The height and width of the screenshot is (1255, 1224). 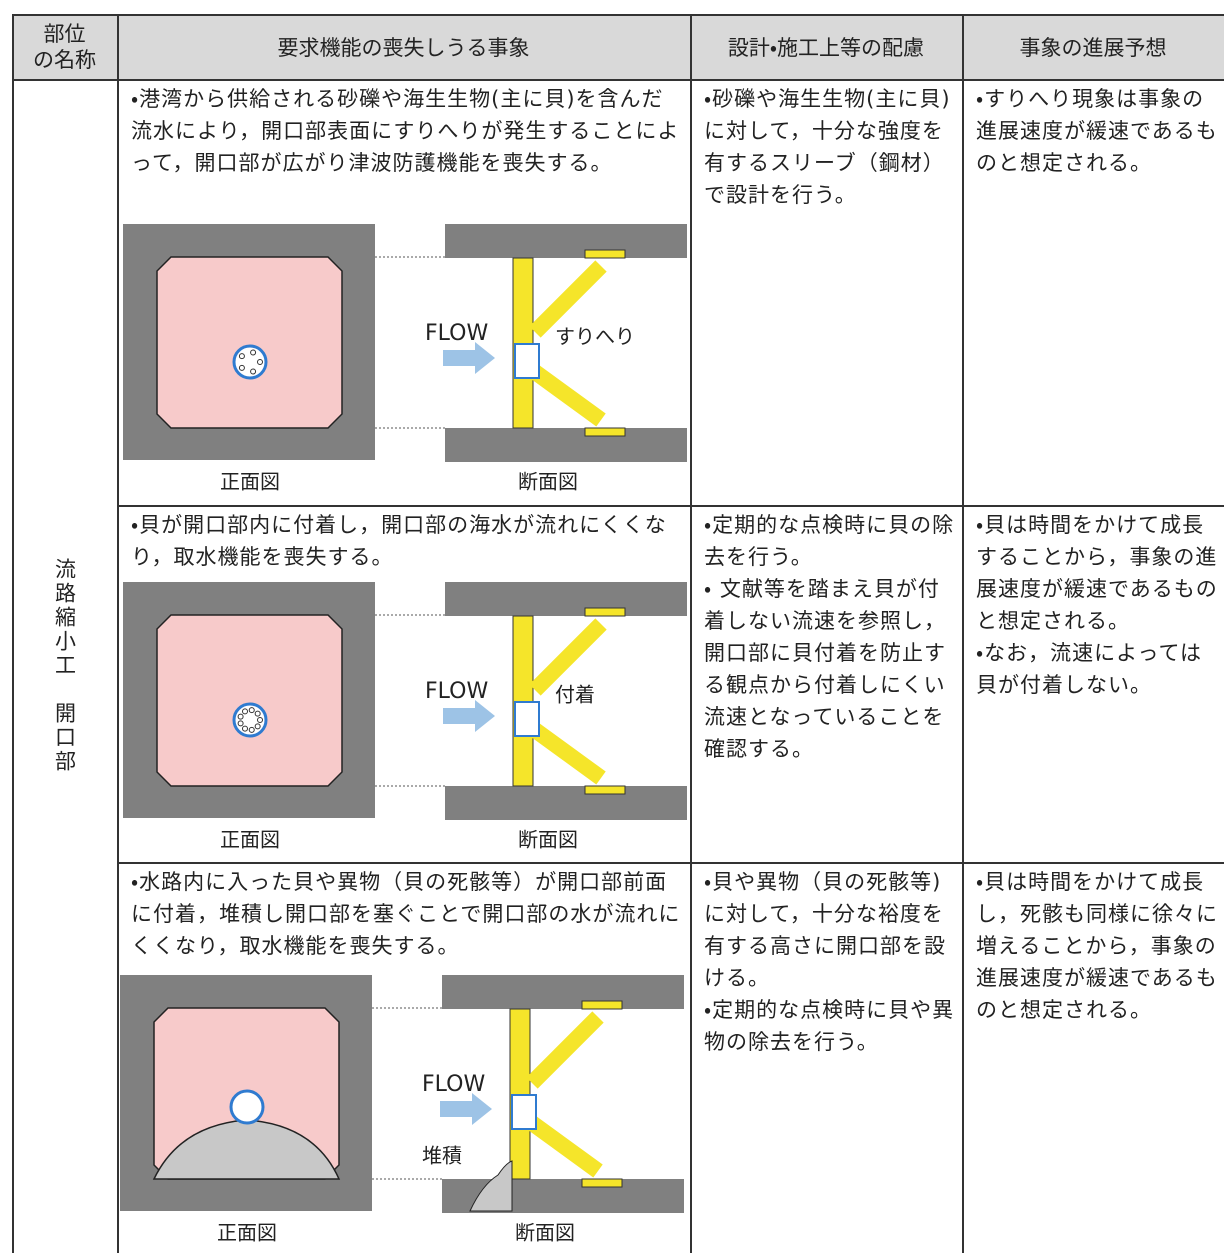 I want to click on header-cell: 事象の進展予想, so click(x=1093, y=46).